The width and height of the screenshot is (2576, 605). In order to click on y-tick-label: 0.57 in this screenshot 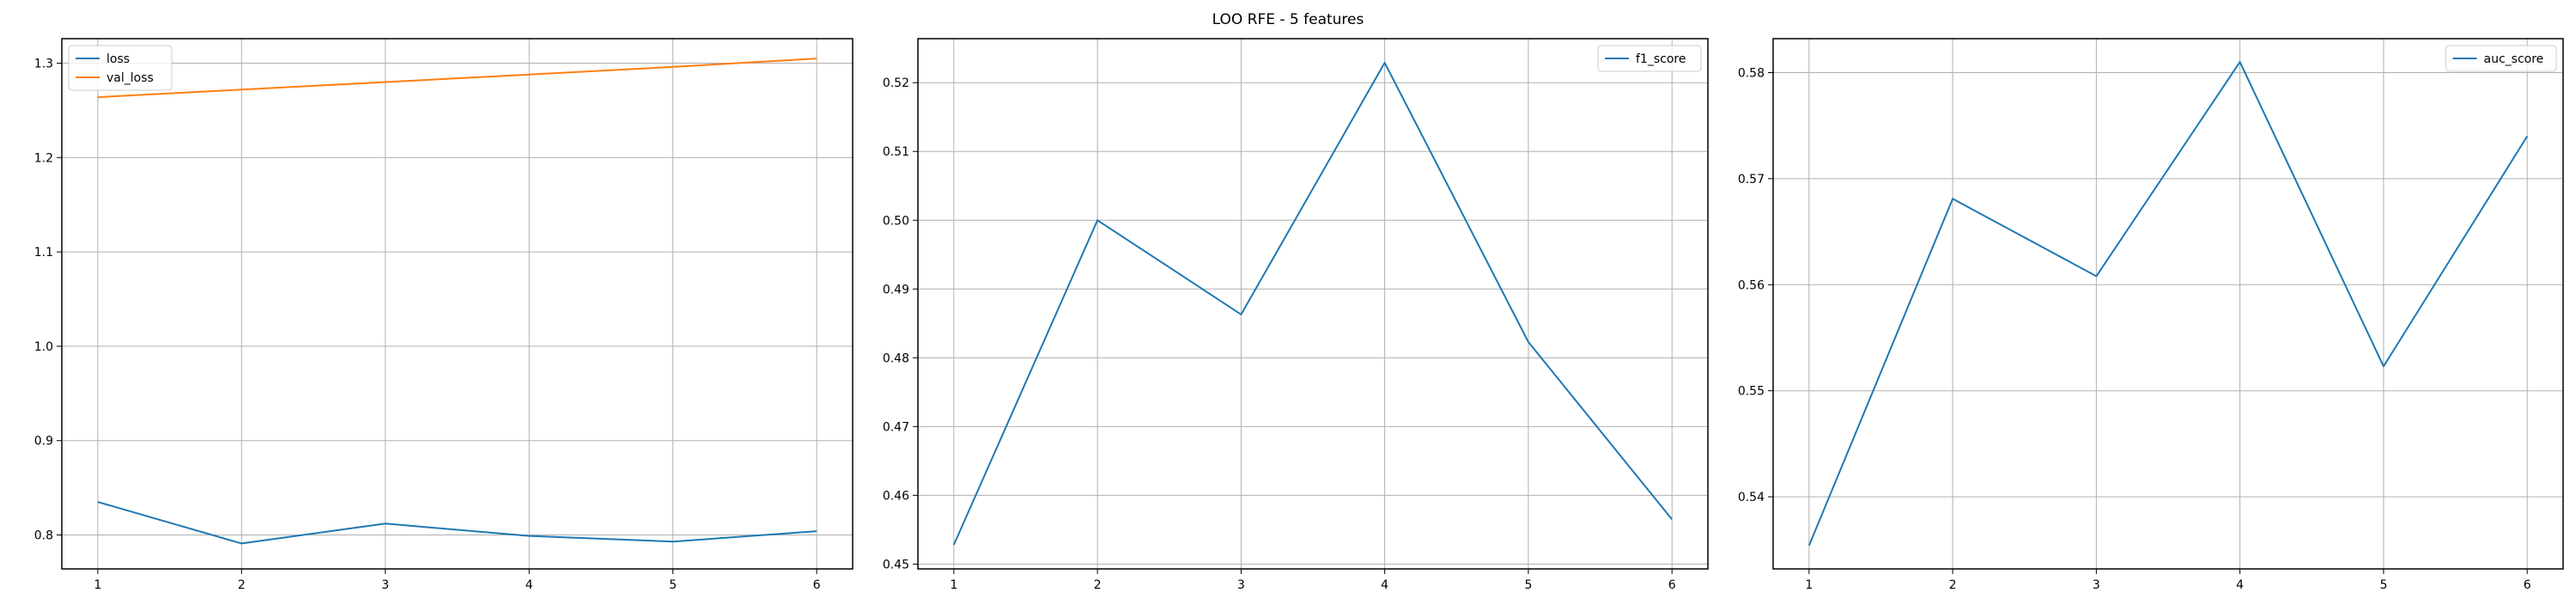, I will do `click(1751, 179)`.